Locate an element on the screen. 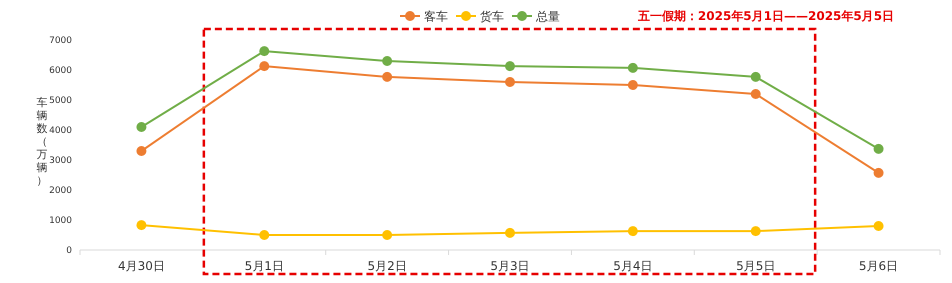  x-tick-label: 5月1日 is located at coordinates (264, 266).